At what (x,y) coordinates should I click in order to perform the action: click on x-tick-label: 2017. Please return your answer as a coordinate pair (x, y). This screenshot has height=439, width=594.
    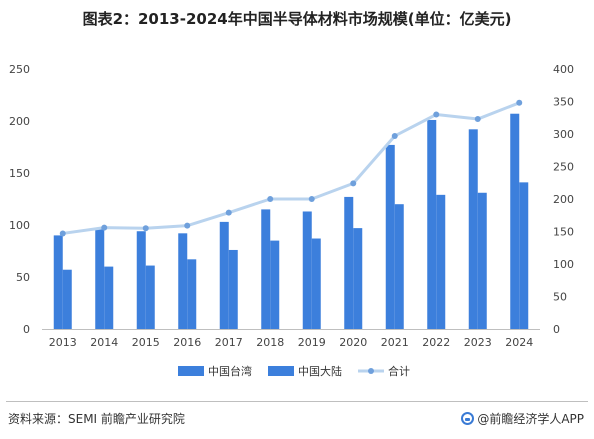
    Looking at the image, I should click on (229, 342).